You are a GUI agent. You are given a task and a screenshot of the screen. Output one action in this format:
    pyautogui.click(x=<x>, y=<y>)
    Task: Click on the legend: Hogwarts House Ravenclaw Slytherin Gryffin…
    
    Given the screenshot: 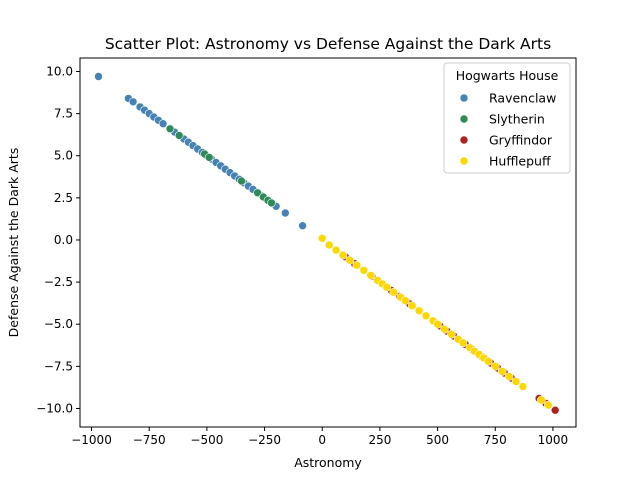 What is the action you would take?
    pyautogui.click(x=507, y=118)
    